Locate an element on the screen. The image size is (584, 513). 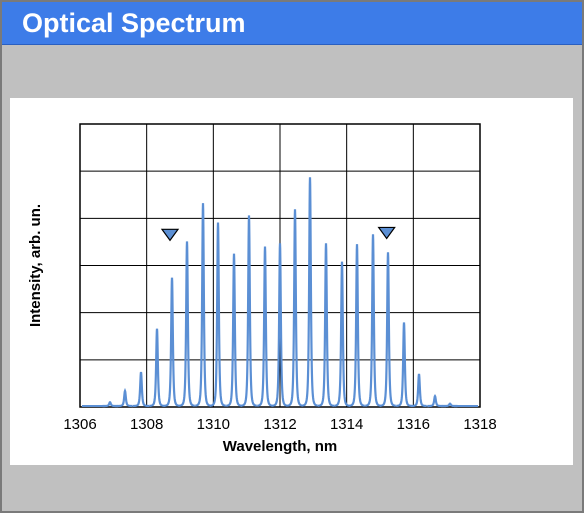
x-tick-label: 1318 is located at coordinates (479, 424).